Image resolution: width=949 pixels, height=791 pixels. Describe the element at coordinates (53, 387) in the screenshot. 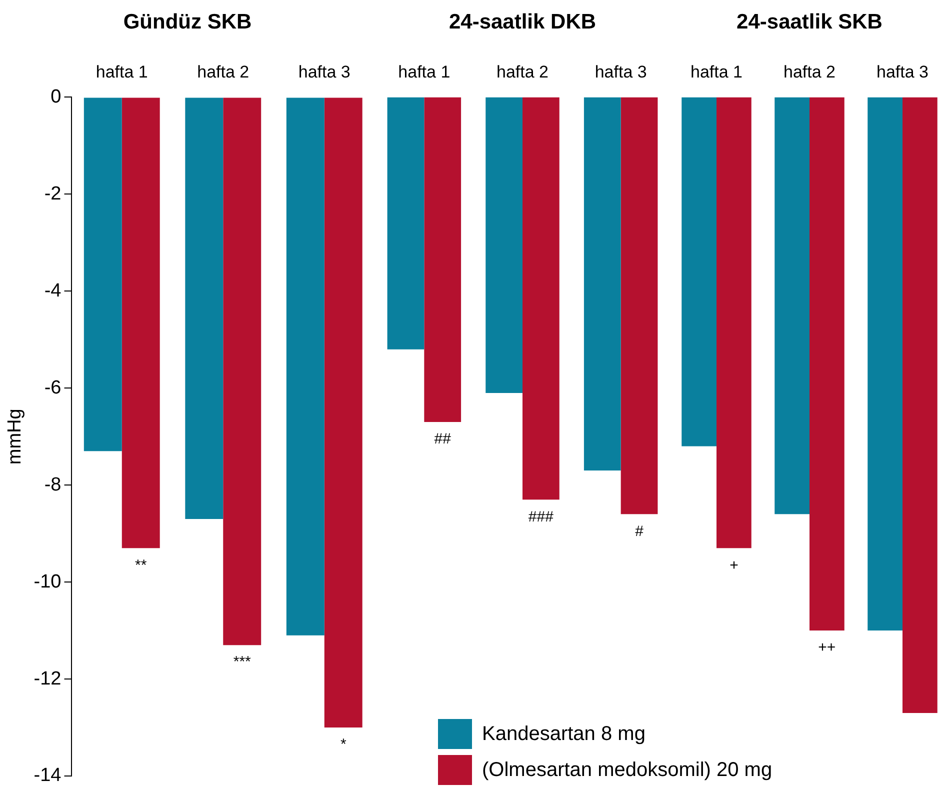

I see `y-tick-label: -6` at that location.